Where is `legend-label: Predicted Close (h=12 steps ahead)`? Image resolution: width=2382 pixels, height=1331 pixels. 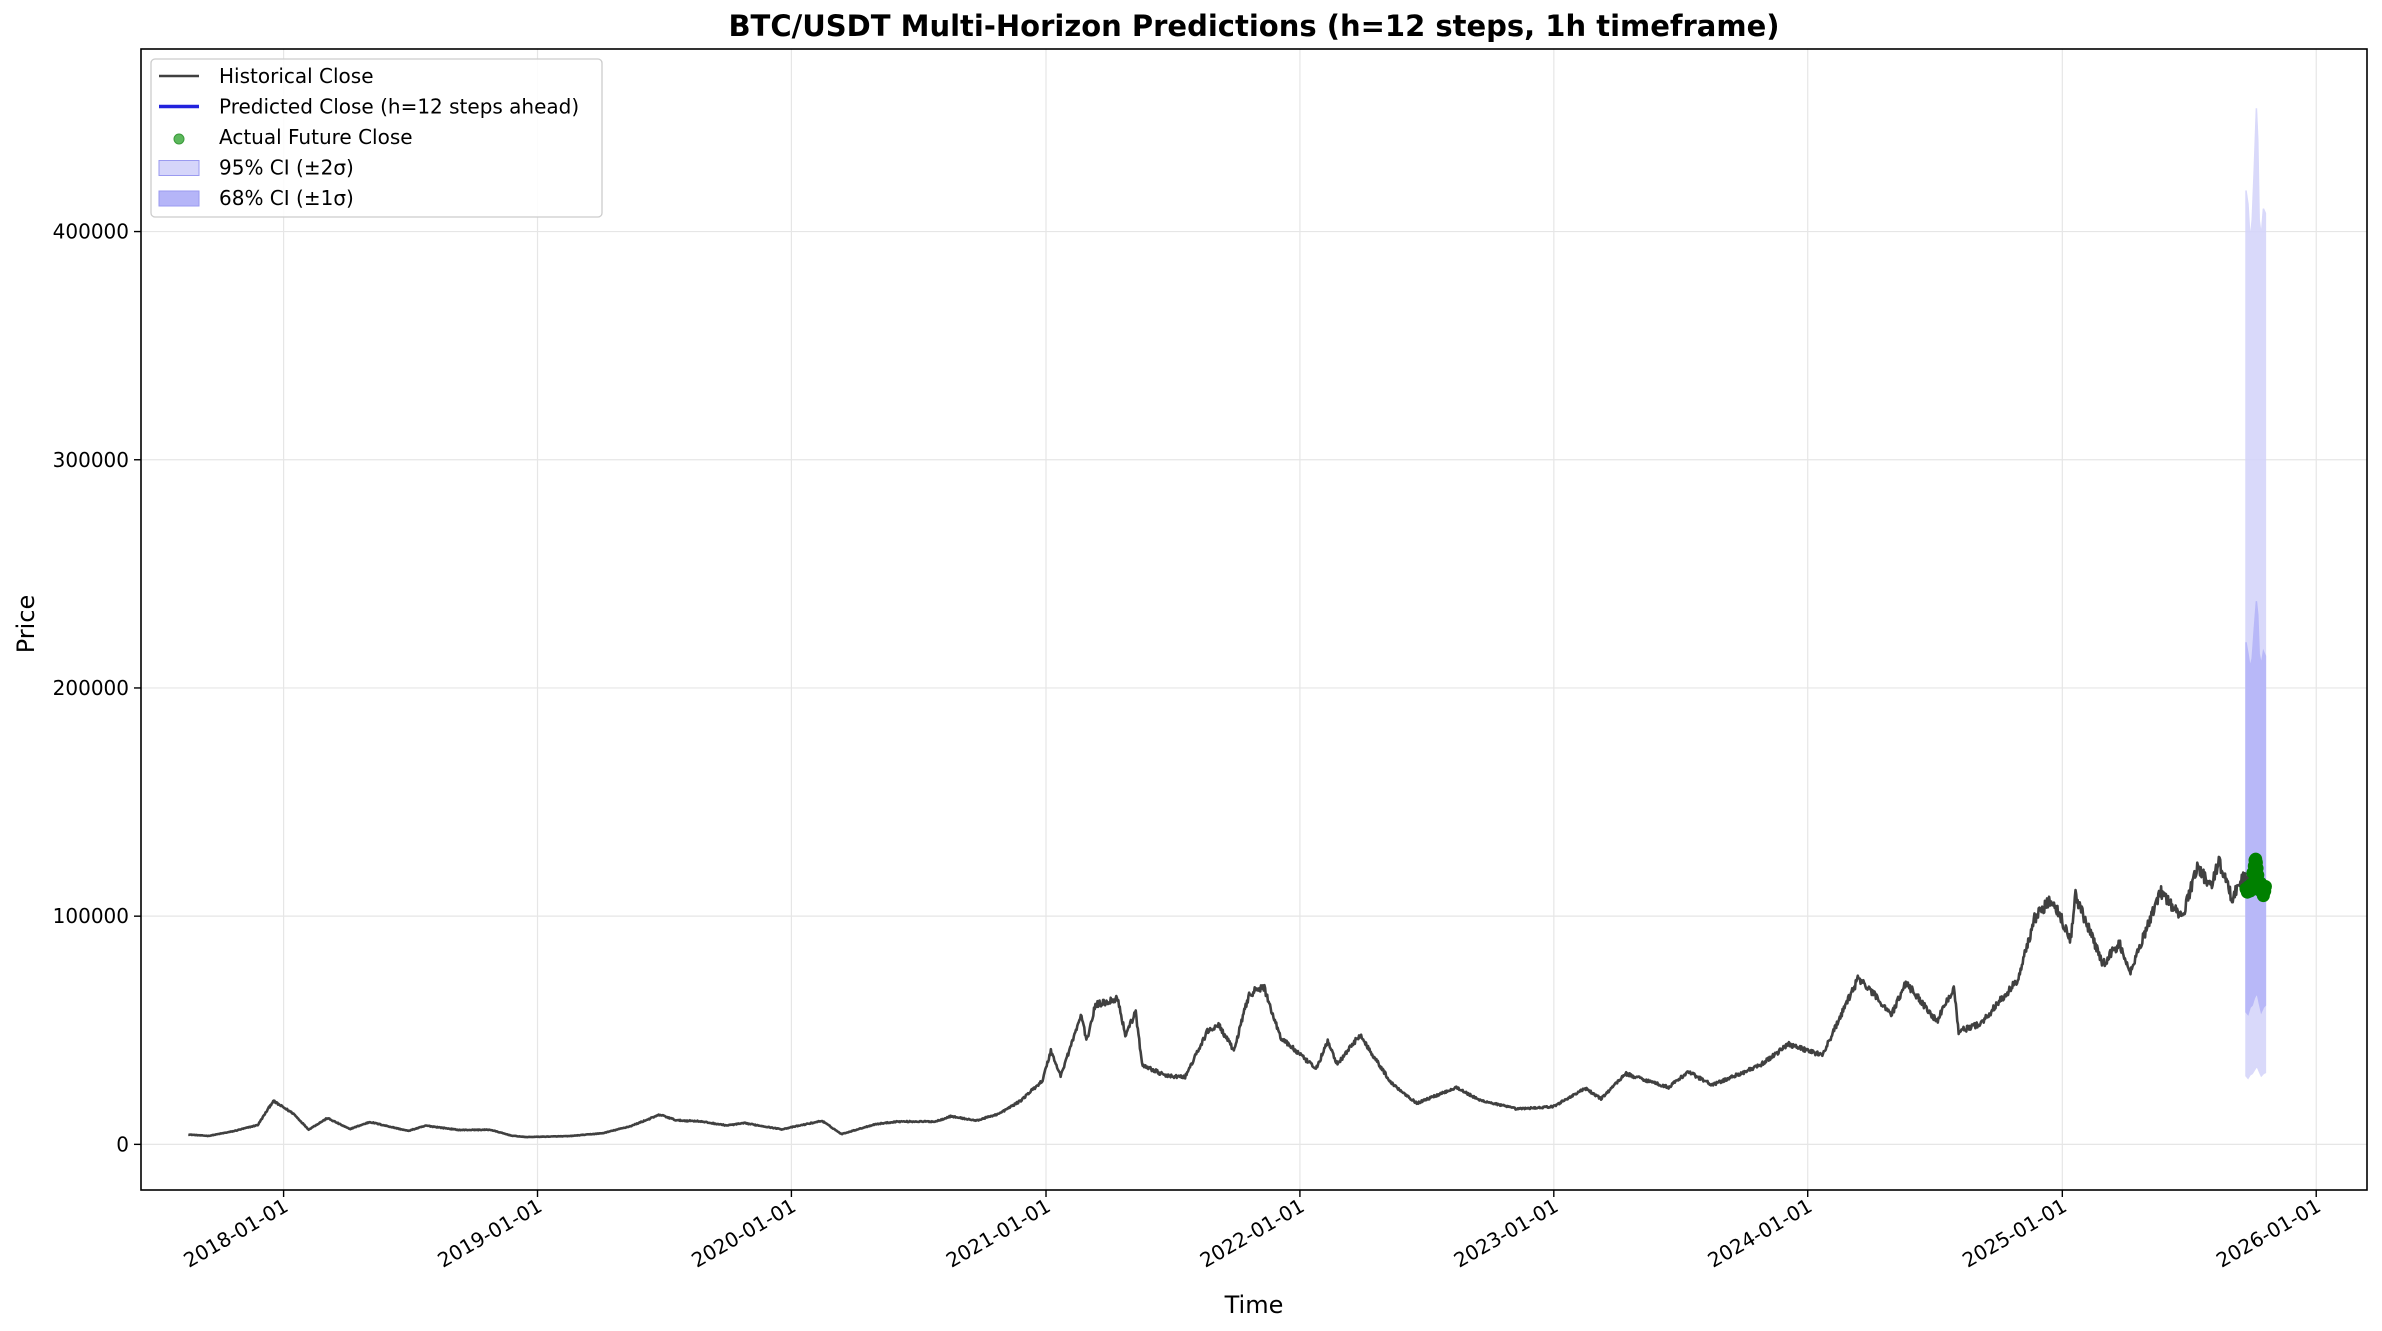 legend-label: Predicted Close (h=12 steps ahead) is located at coordinates (399, 107).